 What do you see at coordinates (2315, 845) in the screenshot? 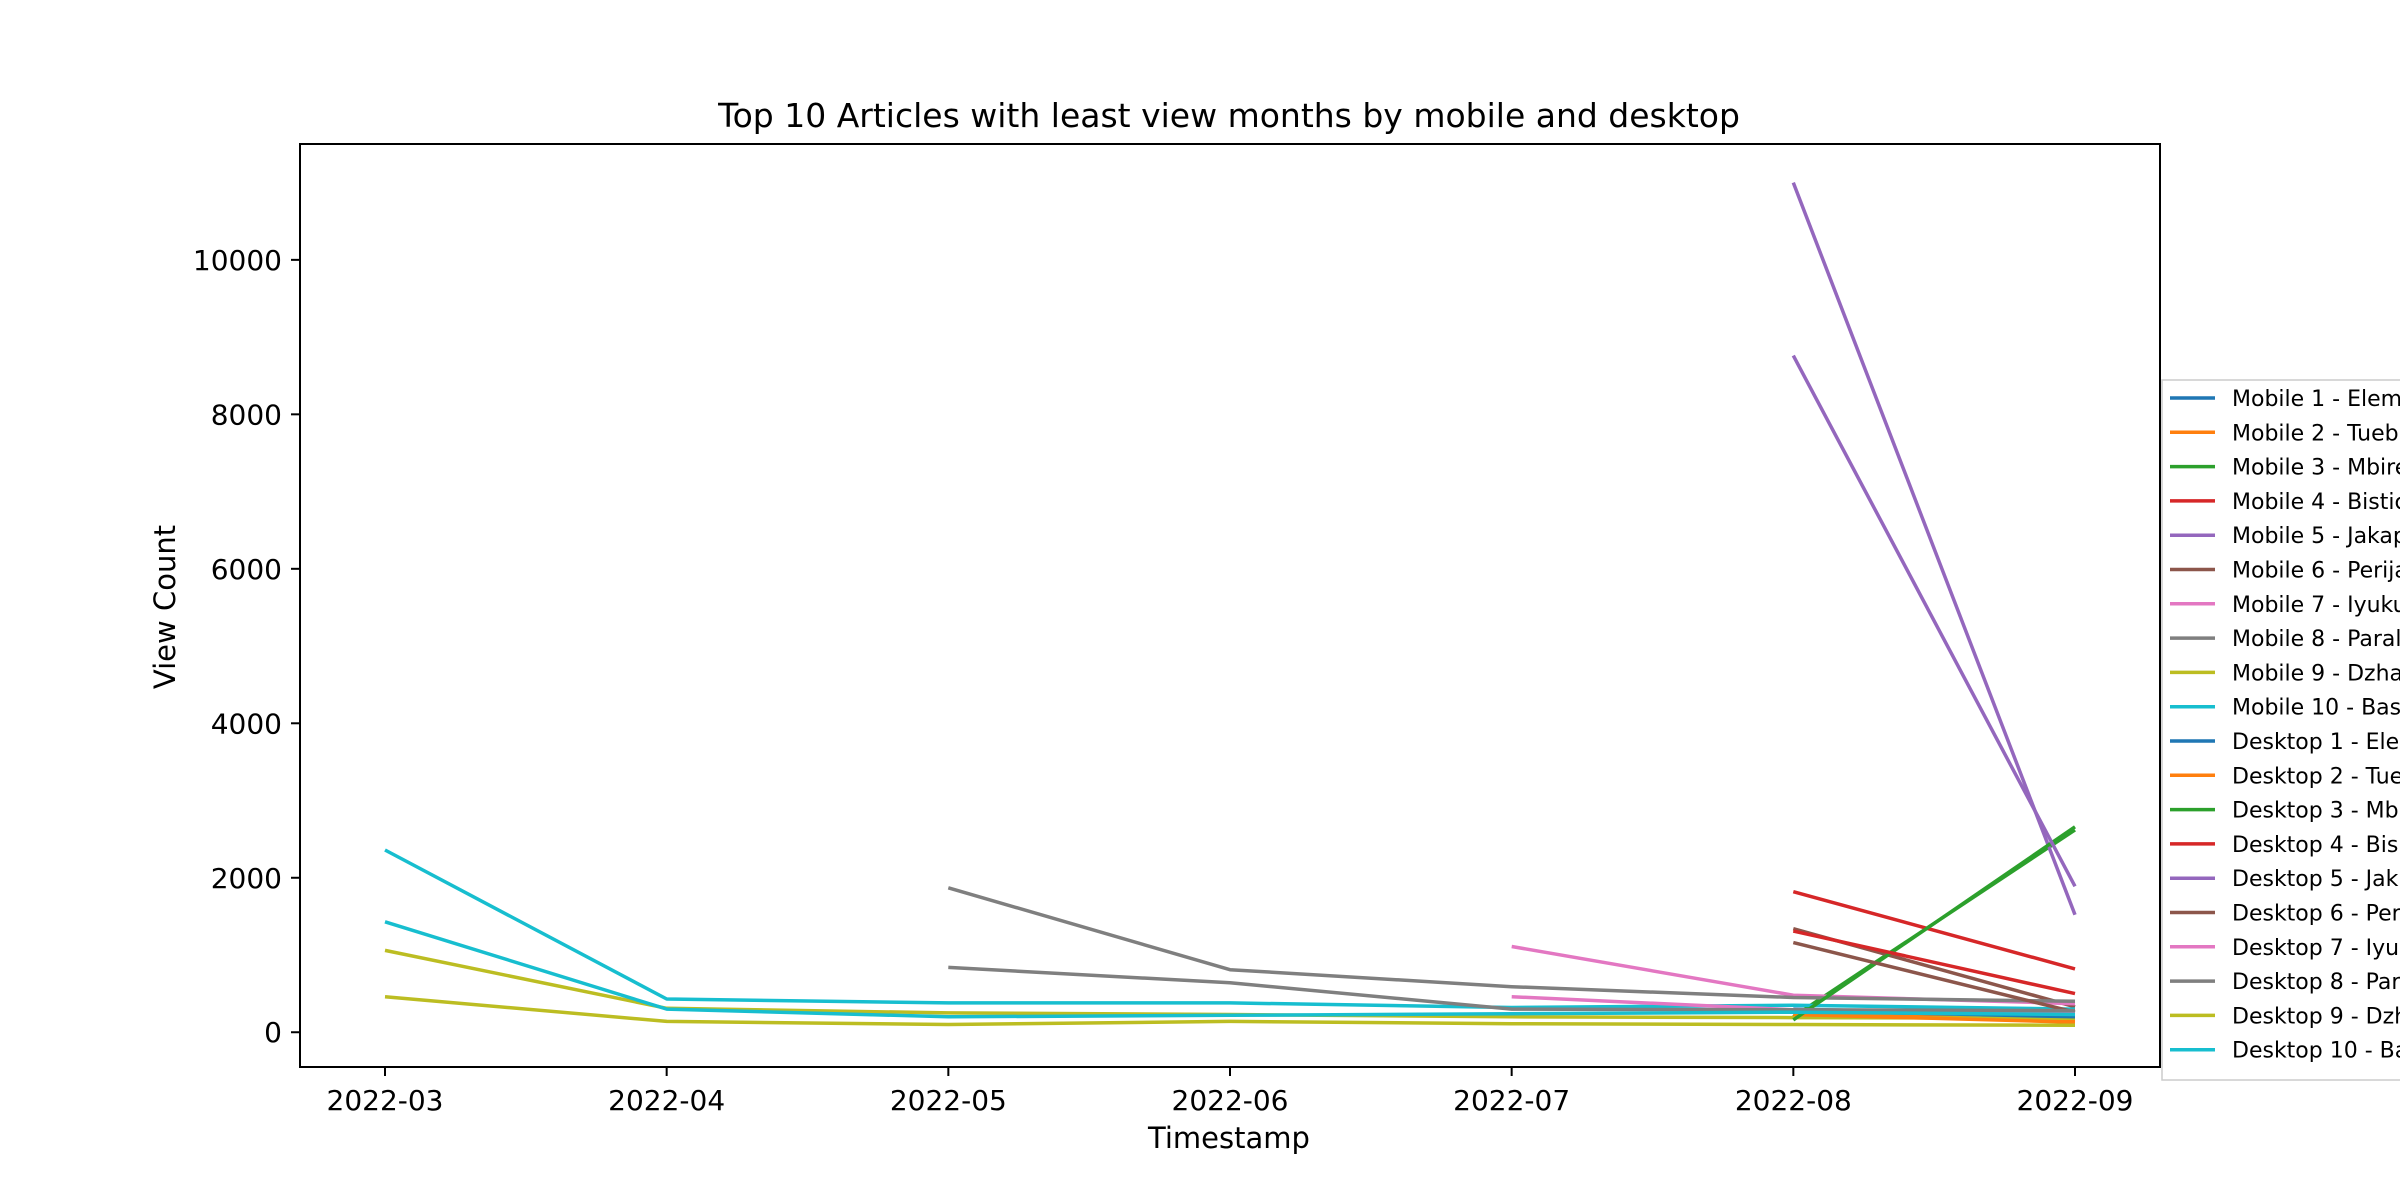
I see `legend-entry: Desktop 4 - Bis` at bounding box center [2315, 845].